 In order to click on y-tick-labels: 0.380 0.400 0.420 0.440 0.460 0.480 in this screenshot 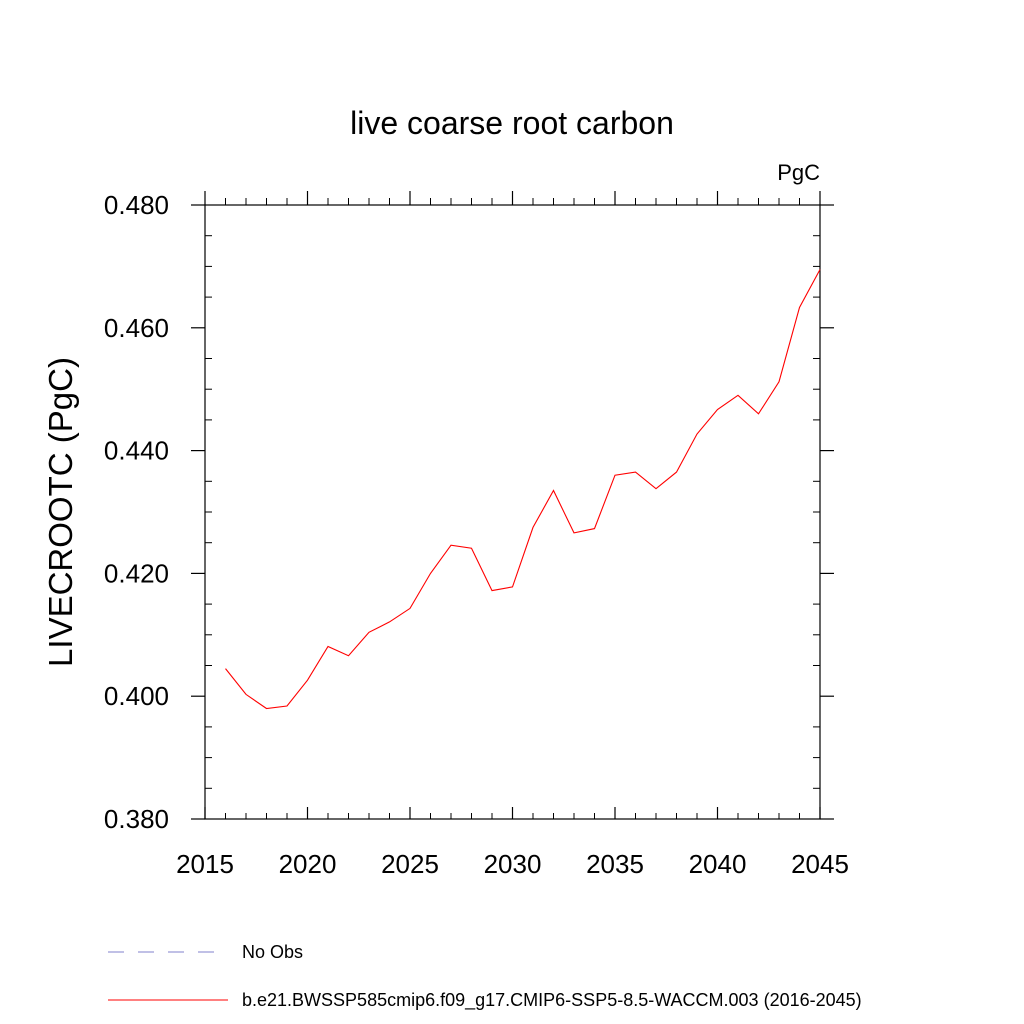, I will do `click(136, 512)`.